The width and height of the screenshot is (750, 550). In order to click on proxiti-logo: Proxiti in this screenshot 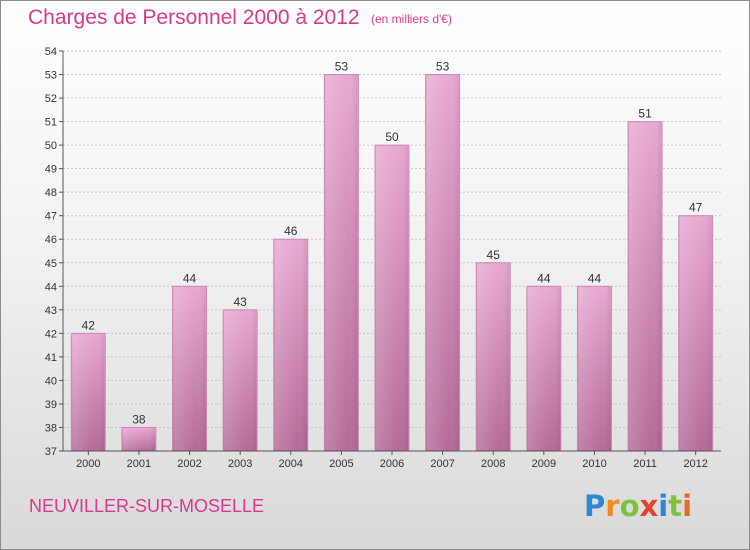, I will do `click(638, 506)`.